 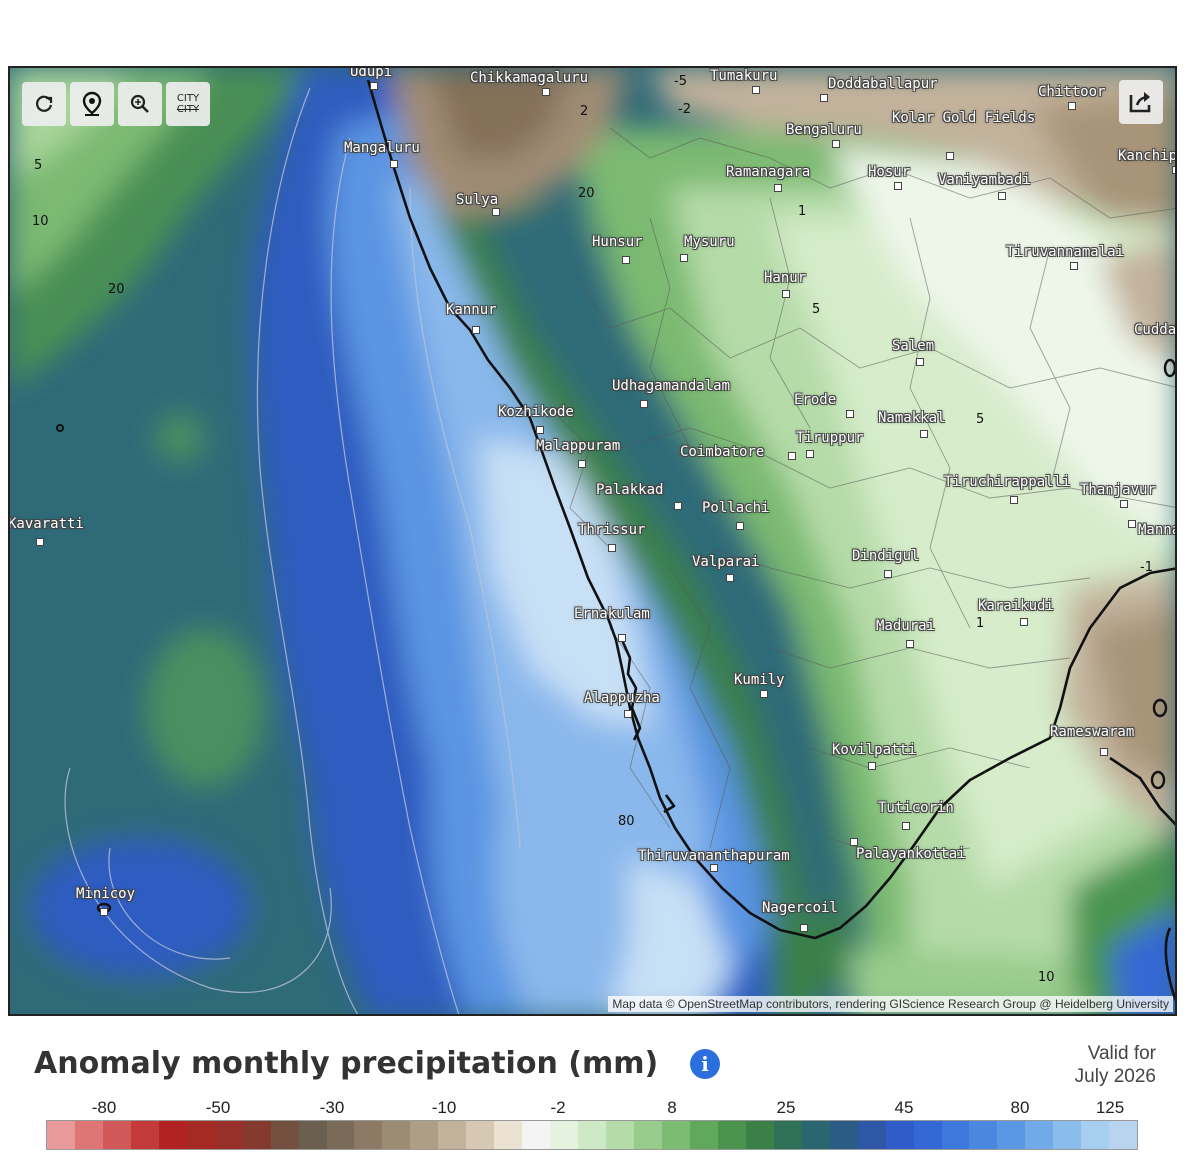 What do you see at coordinates (964, 118) in the screenshot?
I see `city-label: Kolar Gold Fields` at bounding box center [964, 118].